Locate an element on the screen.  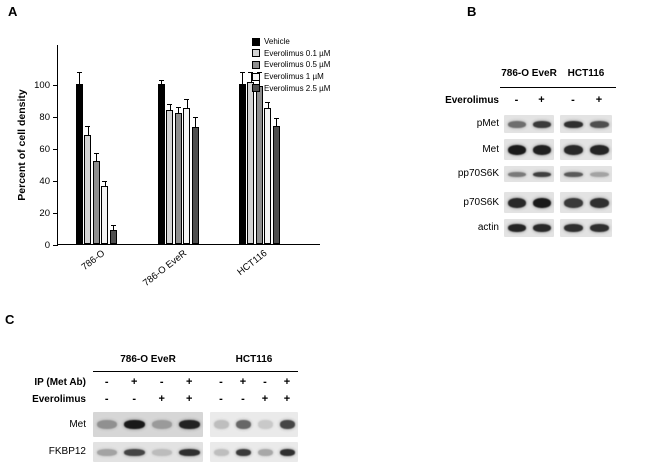
panel-b-label: B is located at coordinates (472, 11).